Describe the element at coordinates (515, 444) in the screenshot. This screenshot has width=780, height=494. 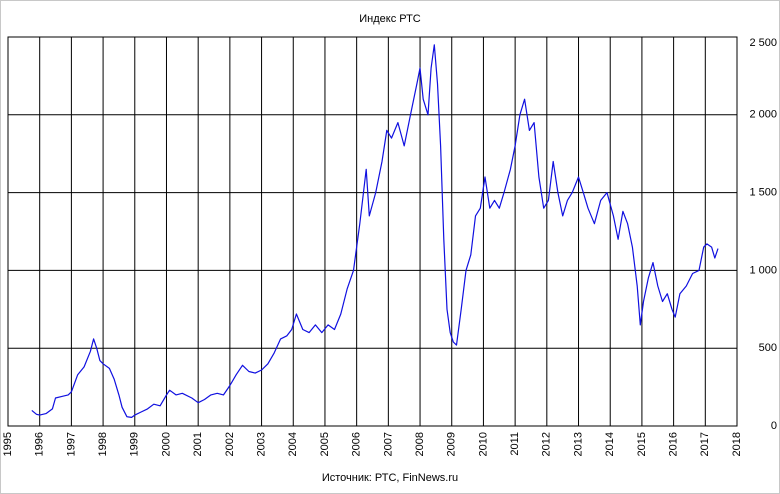
I see `x-tick-label: 2011` at that location.